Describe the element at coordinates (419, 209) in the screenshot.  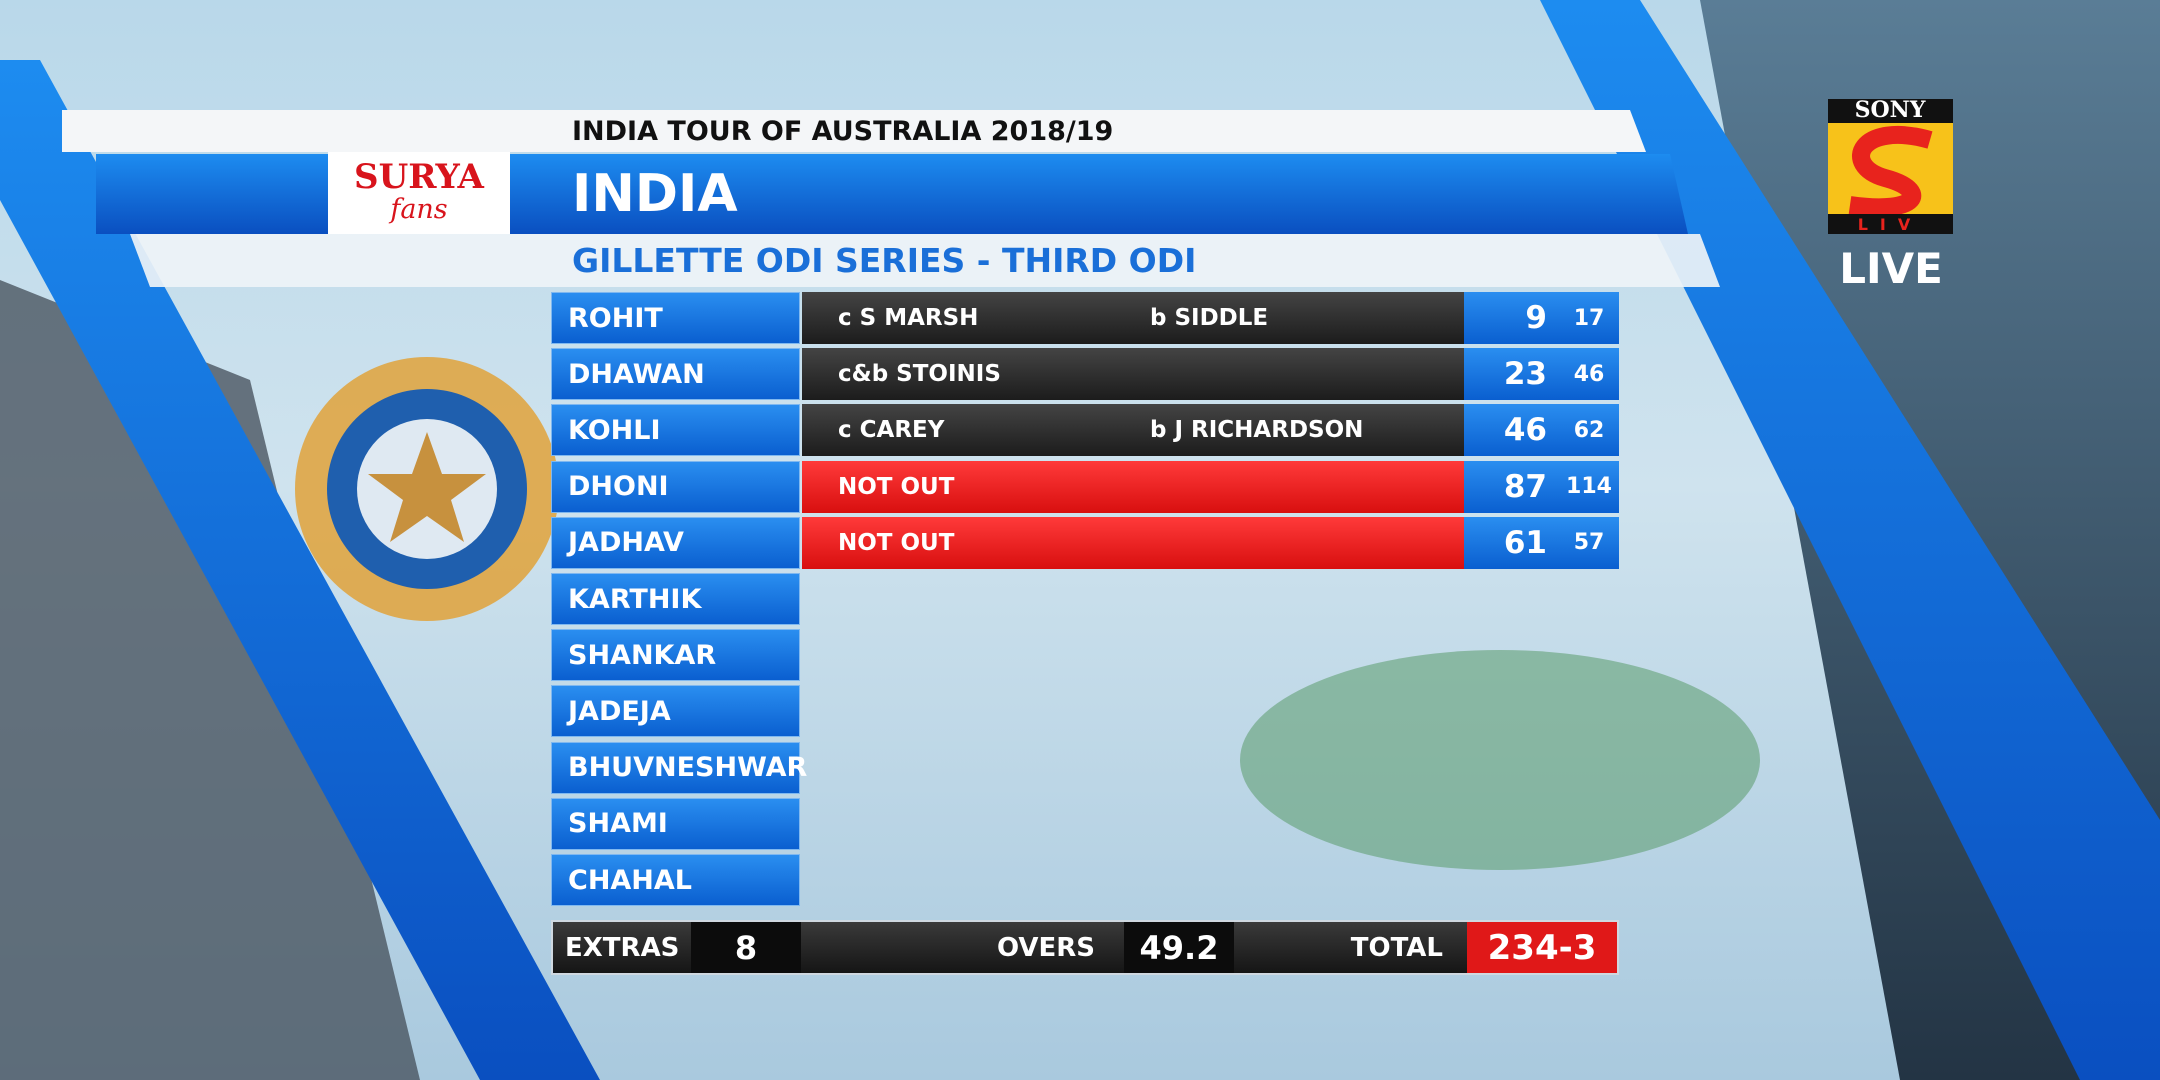
I see `sponsor-tagline: fans` at that location.